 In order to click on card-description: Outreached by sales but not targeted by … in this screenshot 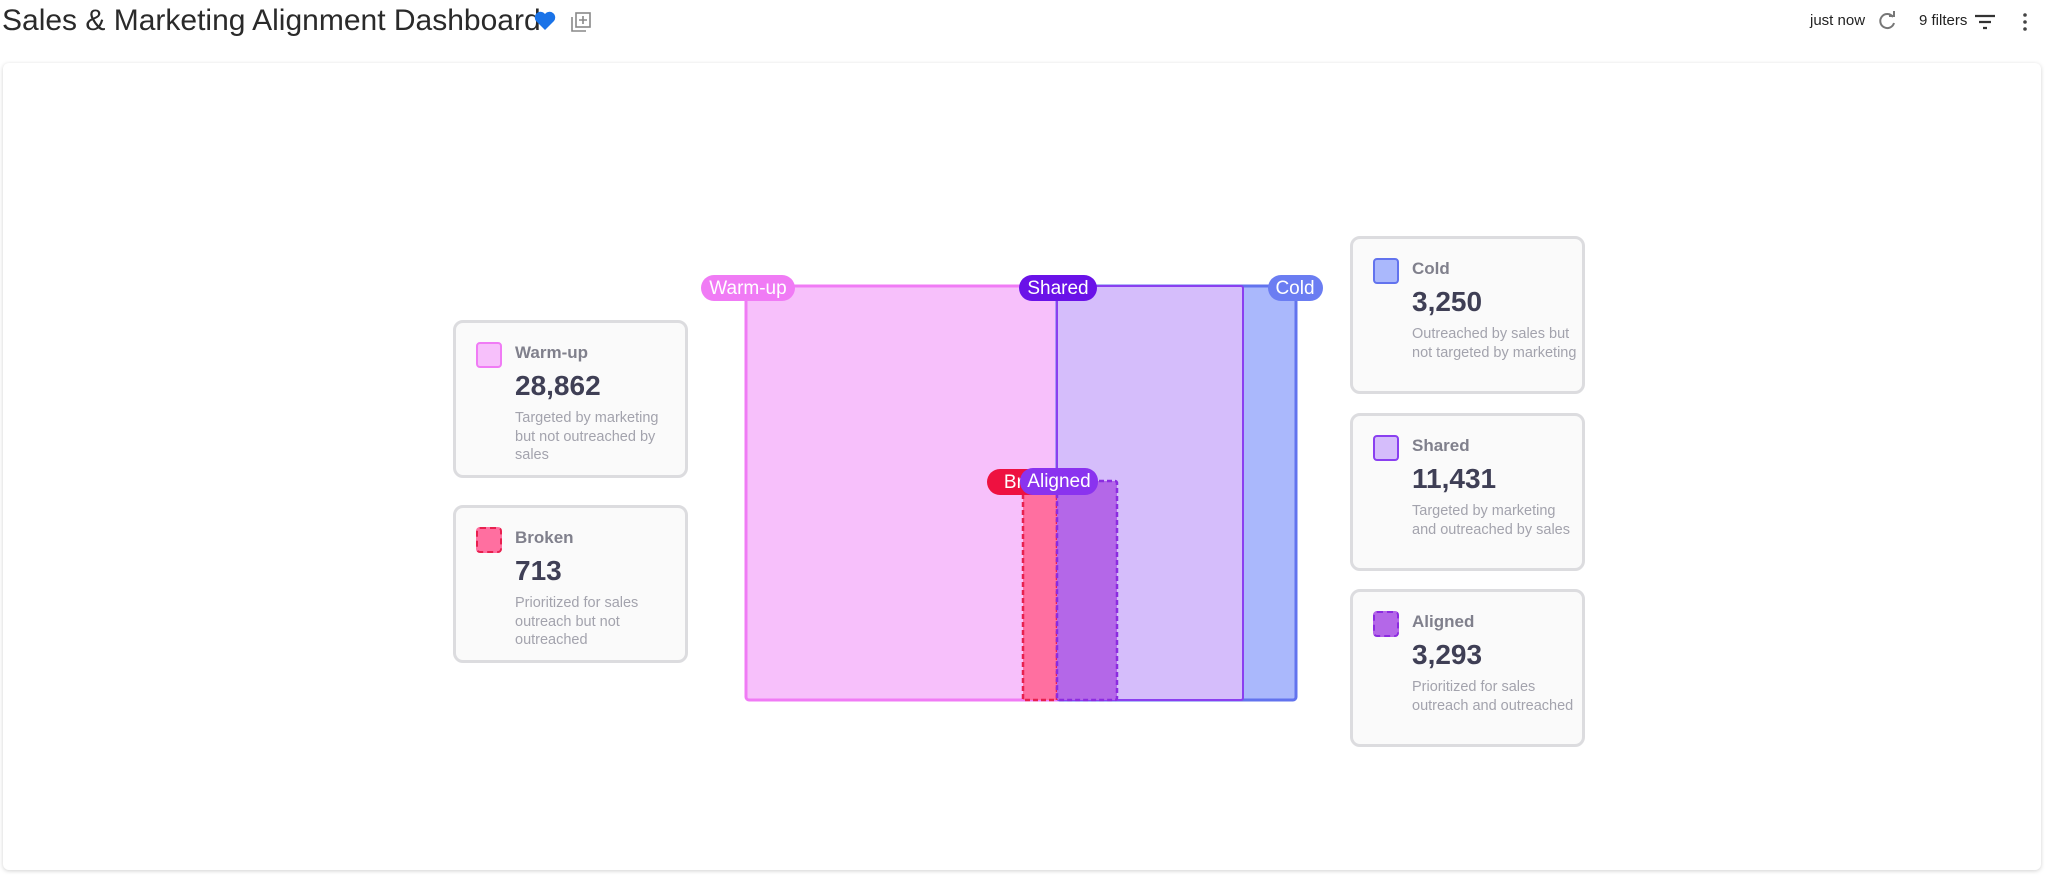, I will do `click(1494, 343)`.